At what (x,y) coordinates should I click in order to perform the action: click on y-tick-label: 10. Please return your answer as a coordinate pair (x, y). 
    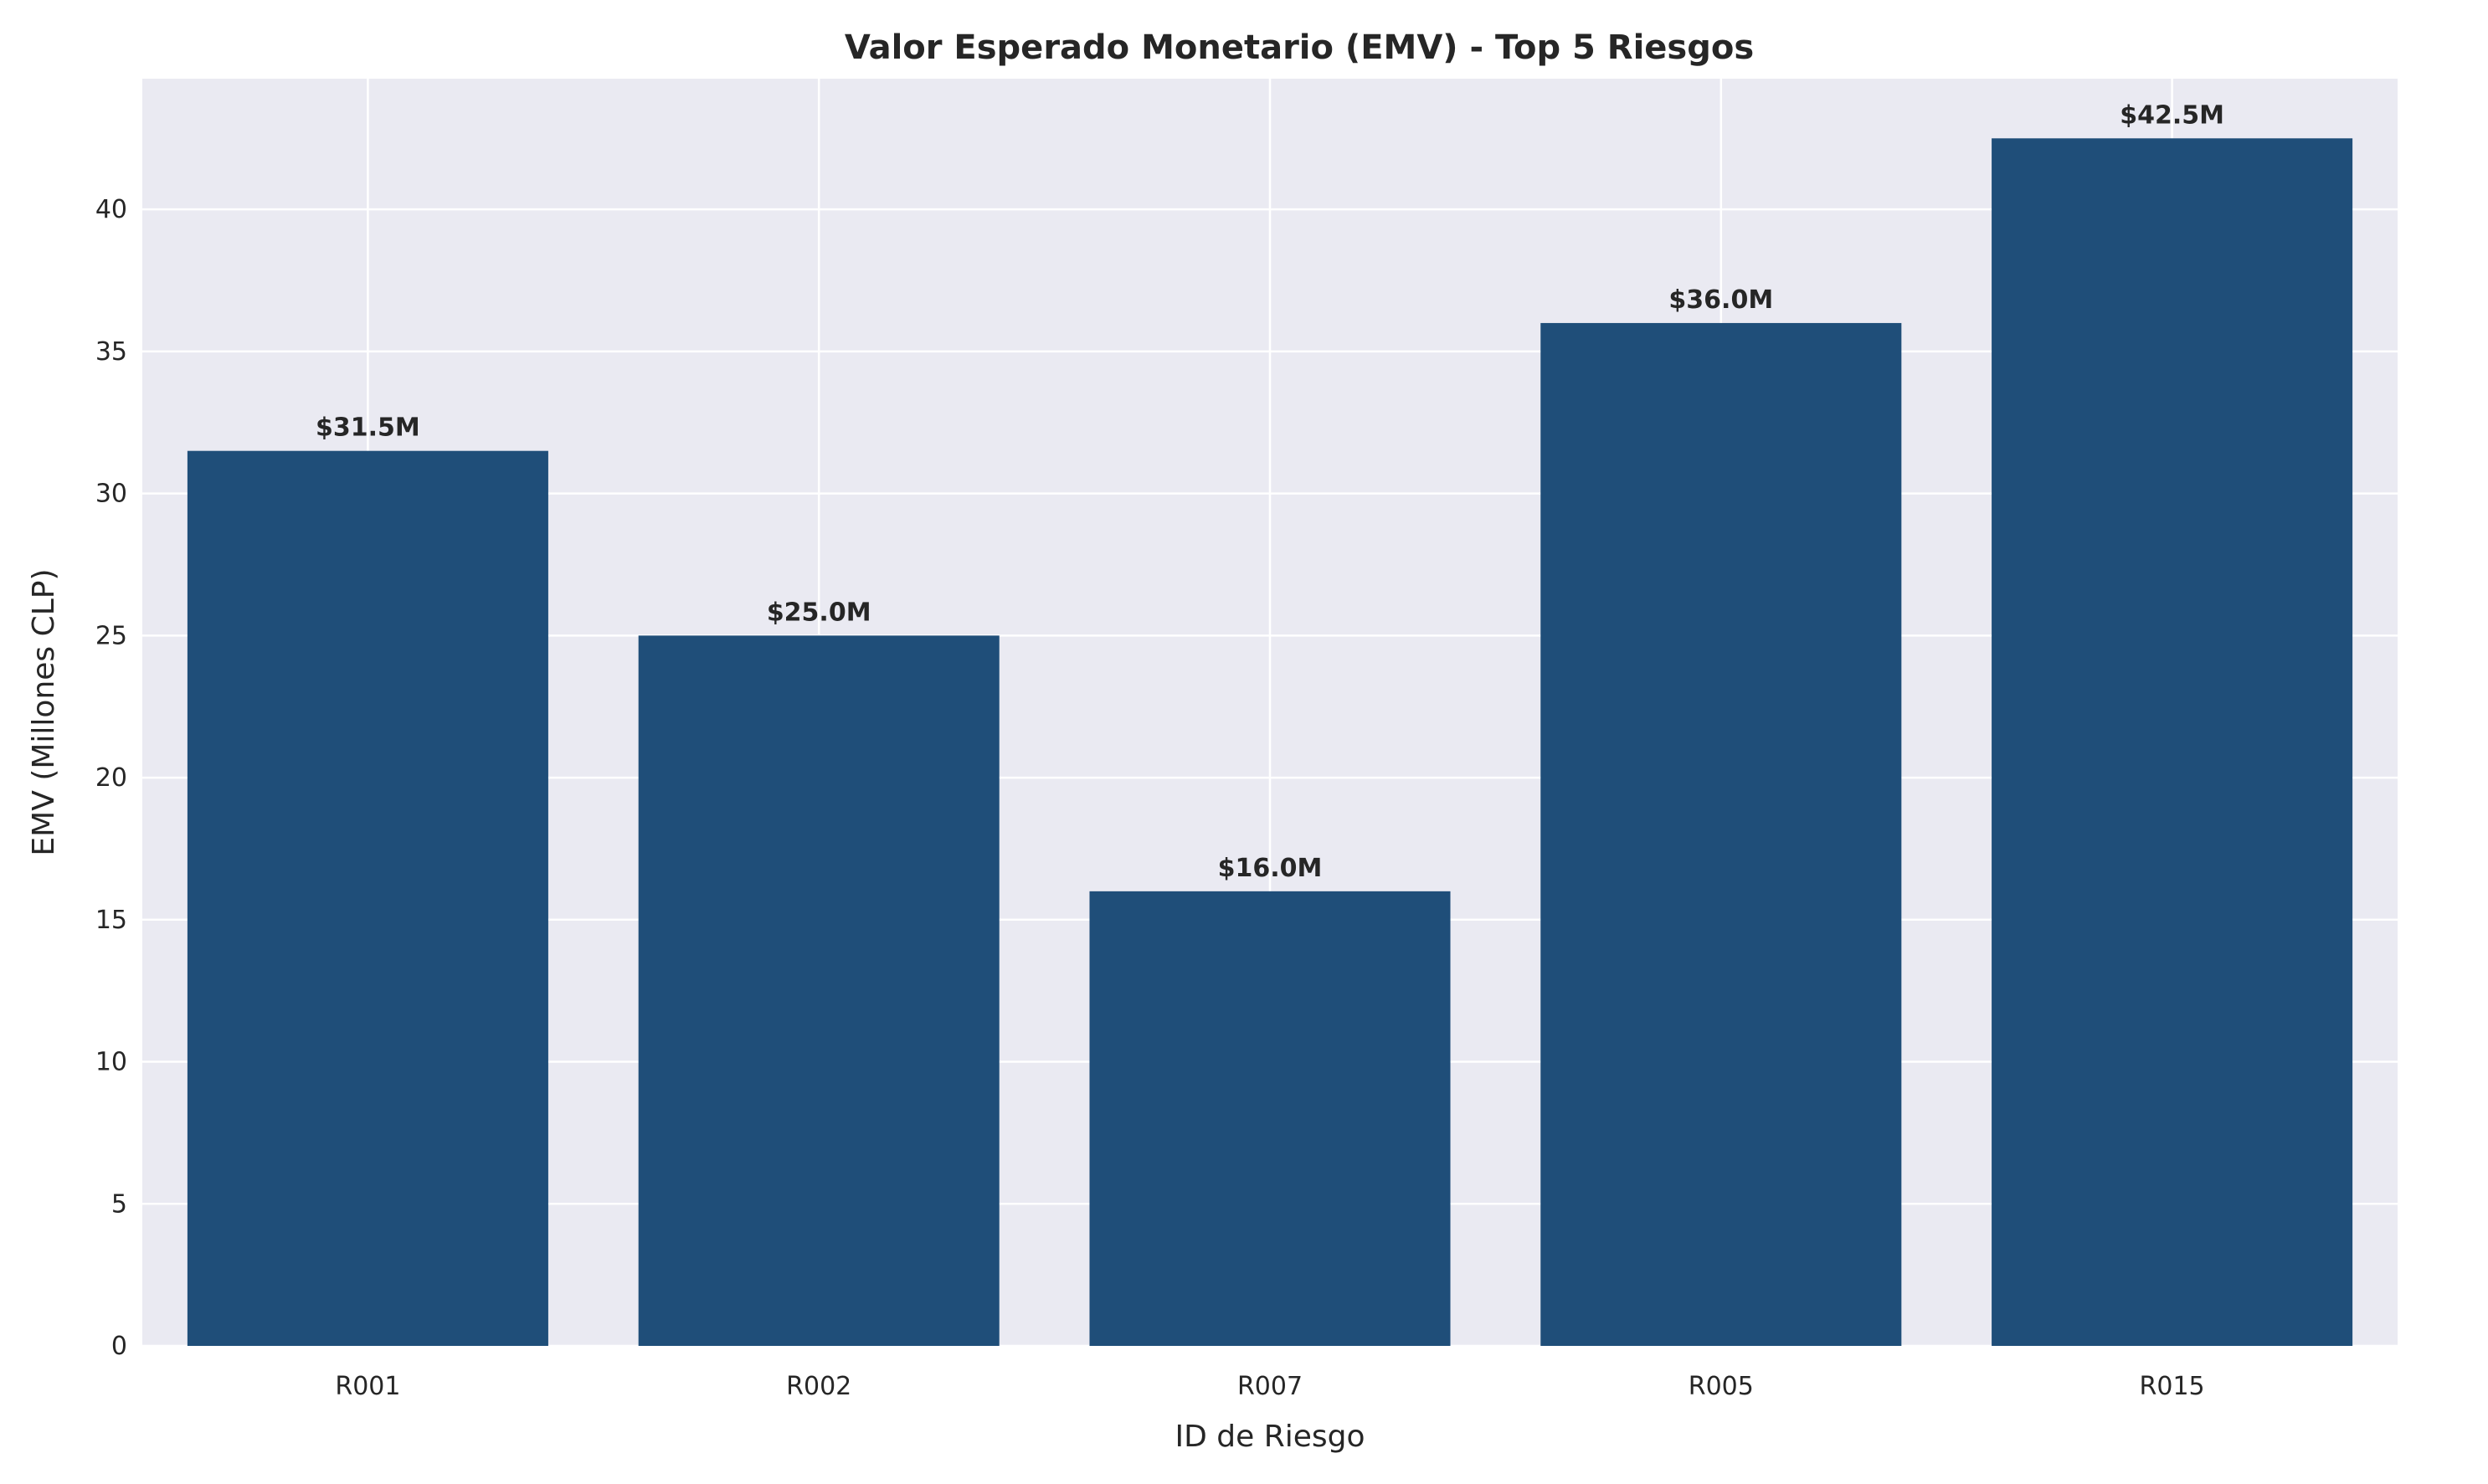
    Looking at the image, I should click on (111, 1063).